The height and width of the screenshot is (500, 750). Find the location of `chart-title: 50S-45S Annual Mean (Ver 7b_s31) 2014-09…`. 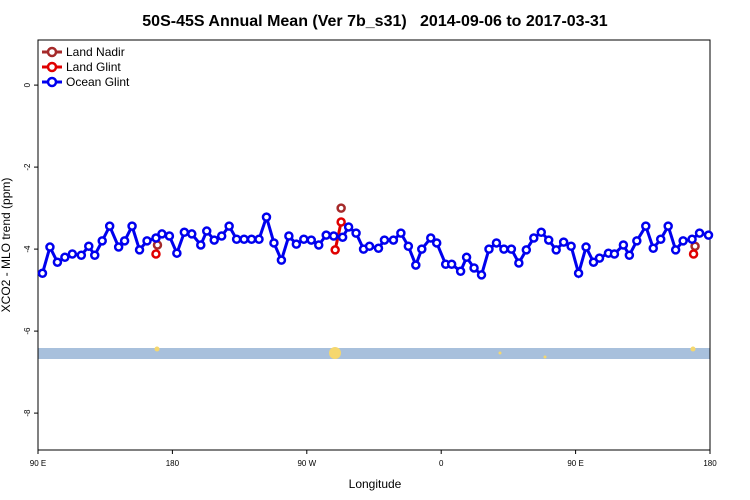

chart-title: 50S-45S Annual Mean (Ver 7b_s31) 2014-09… is located at coordinates (375, 21).